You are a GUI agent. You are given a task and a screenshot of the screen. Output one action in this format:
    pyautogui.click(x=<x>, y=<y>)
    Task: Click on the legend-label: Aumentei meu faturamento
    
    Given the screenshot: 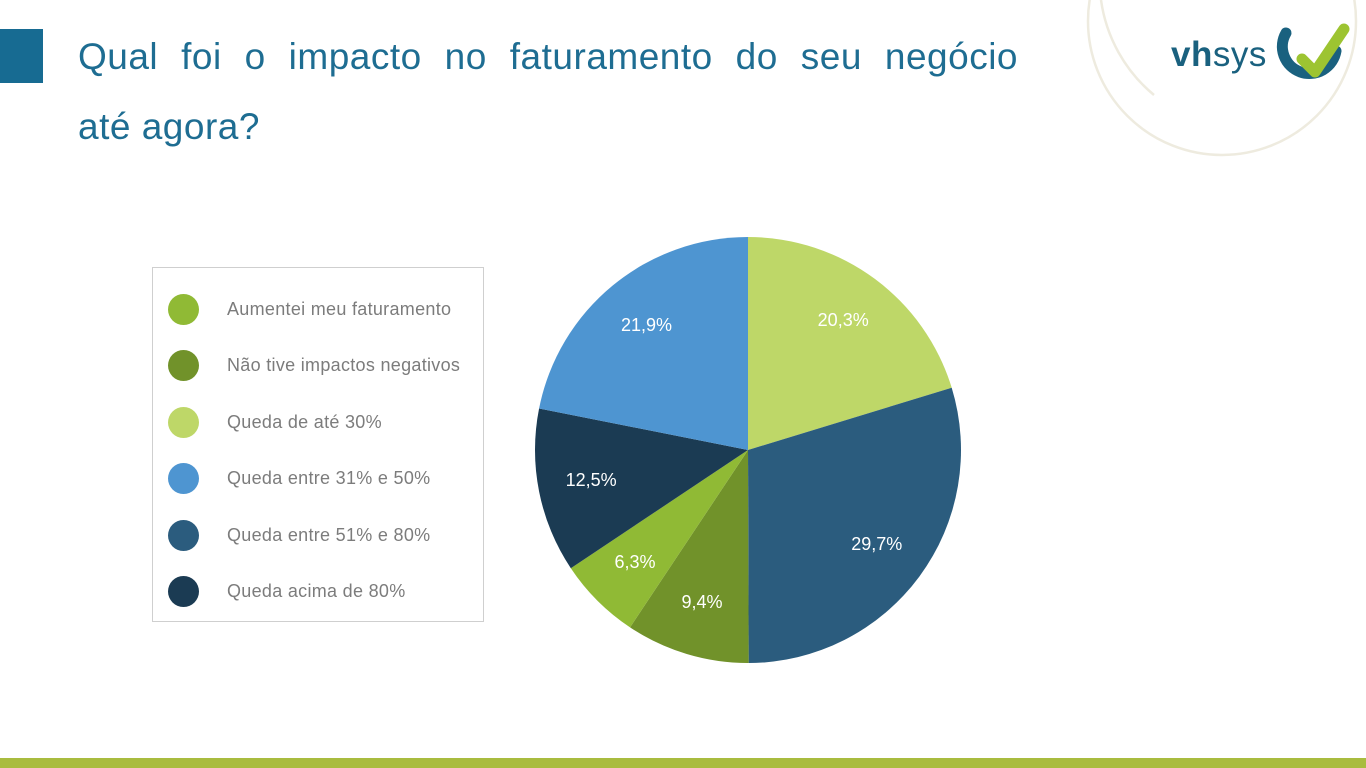 What is the action you would take?
    pyautogui.click(x=339, y=308)
    